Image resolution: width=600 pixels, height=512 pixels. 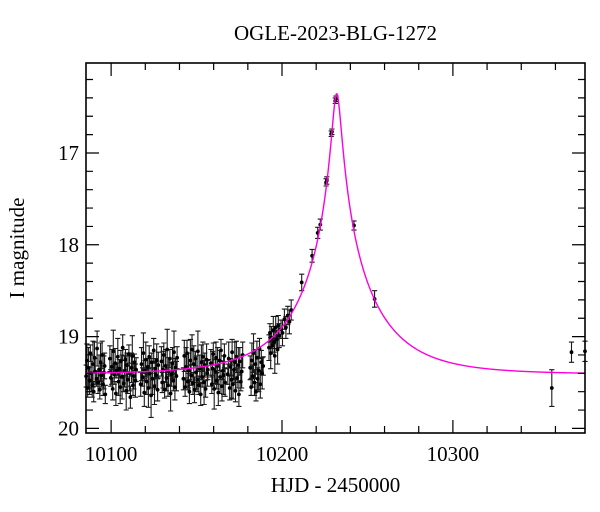 What do you see at coordinates (335, 33) in the screenshot?
I see `plot-title: OGLE-2023-BLG-1272` at bounding box center [335, 33].